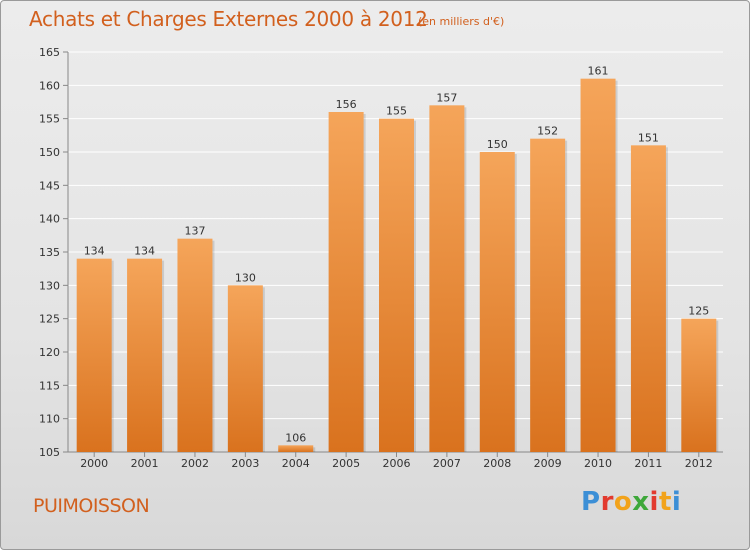  Describe the element at coordinates (698, 311) in the screenshot. I see `bar-value-label: 125` at that location.